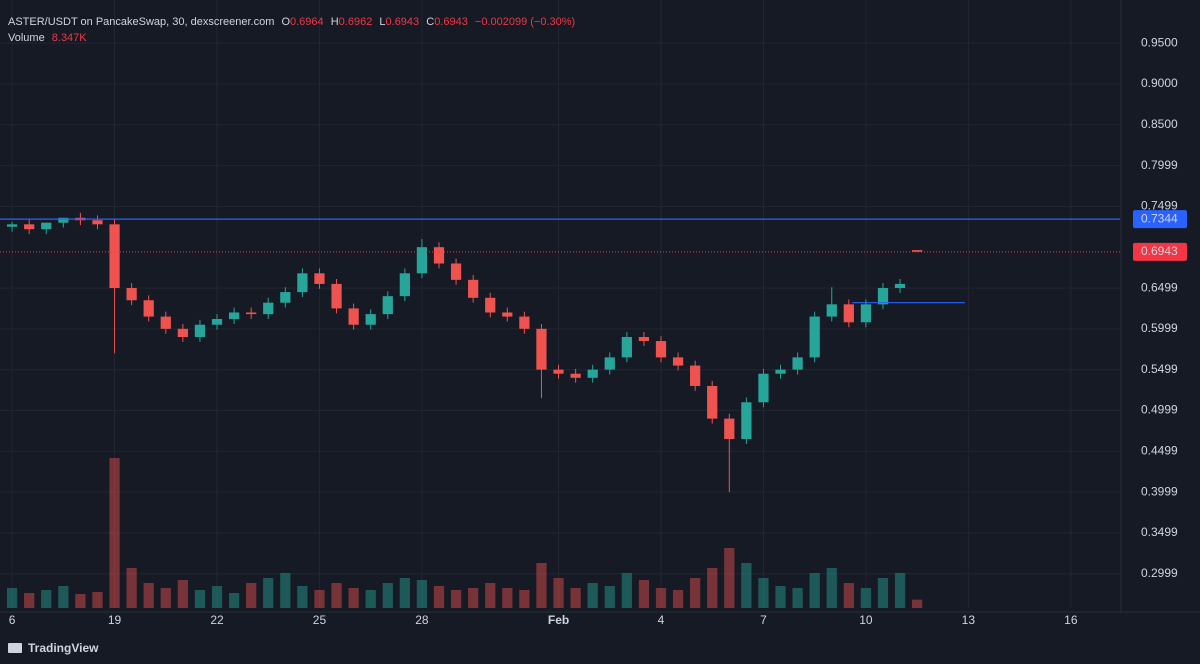 The image size is (1200, 664). What do you see at coordinates (1159, 42) in the screenshot?
I see `y-tick-label: 0.9500` at bounding box center [1159, 42].